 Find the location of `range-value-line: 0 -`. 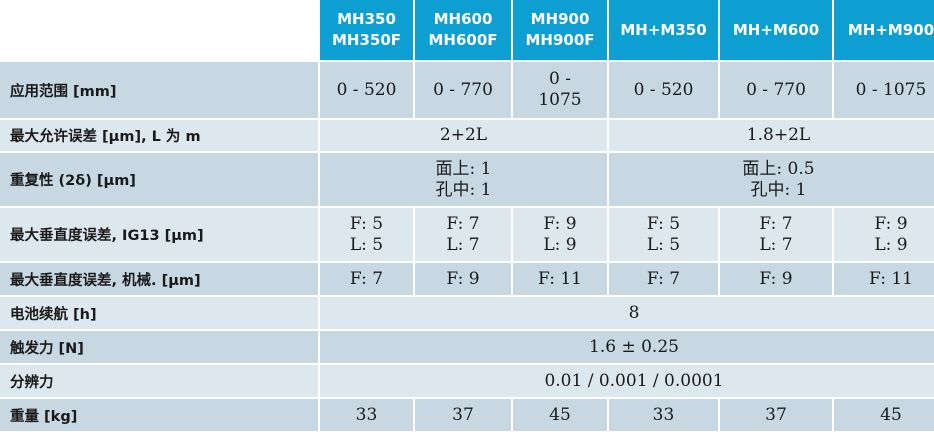

range-value-line: 0 - is located at coordinates (560, 79).